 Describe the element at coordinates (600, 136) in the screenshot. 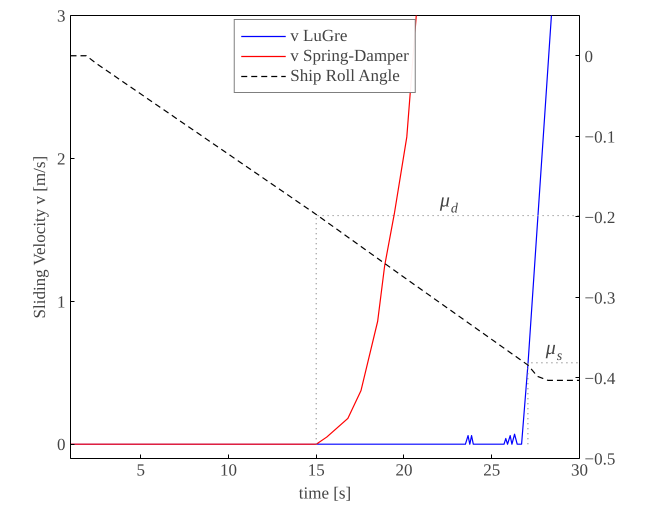

I see `y2-tick-label: −0.1` at that location.